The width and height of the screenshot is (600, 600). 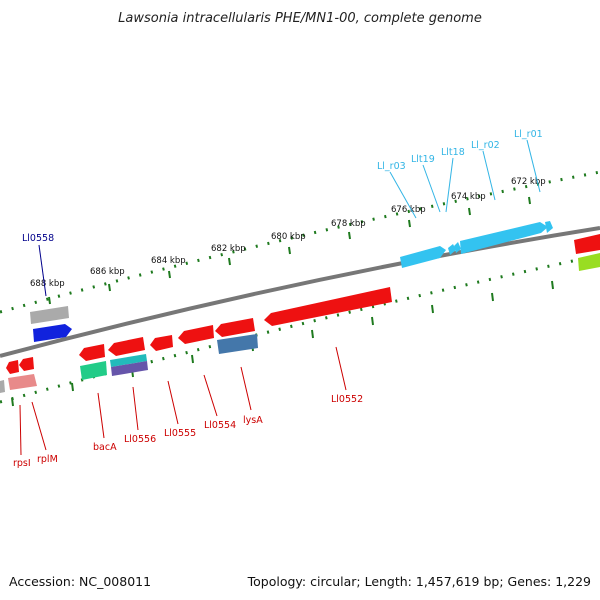 What do you see at coordinates (504, 238) in the screenshot?
I see `rrna-gene-r02` at bounding box center [504, 238].